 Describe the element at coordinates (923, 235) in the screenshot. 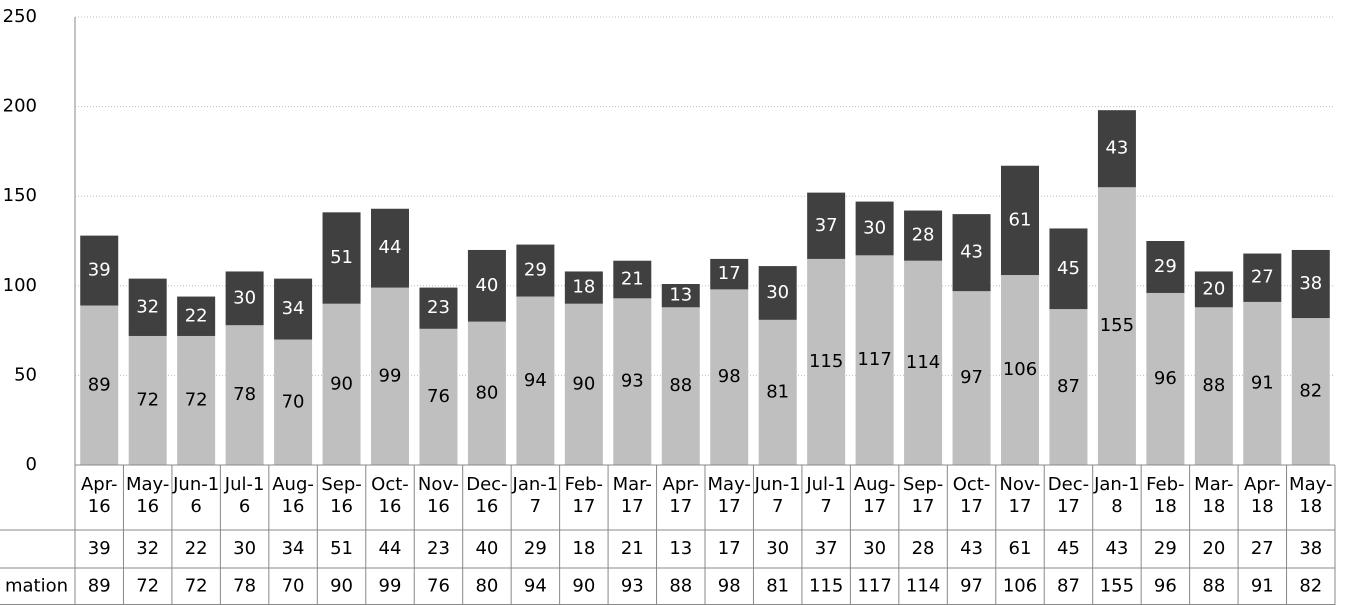

I see `data-label: 28` at that location.